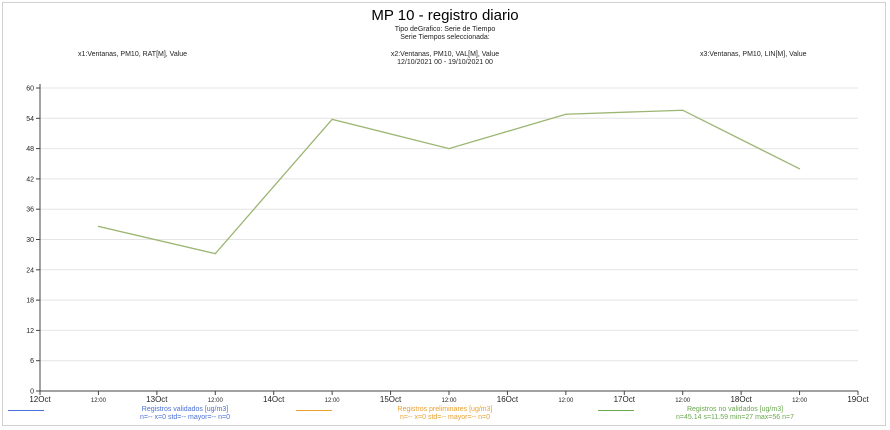 The image size is (890, 430). Describe the element at coordinates (616, 410) in the screenshot. I see `legend-swatch-no-validados` at that location.